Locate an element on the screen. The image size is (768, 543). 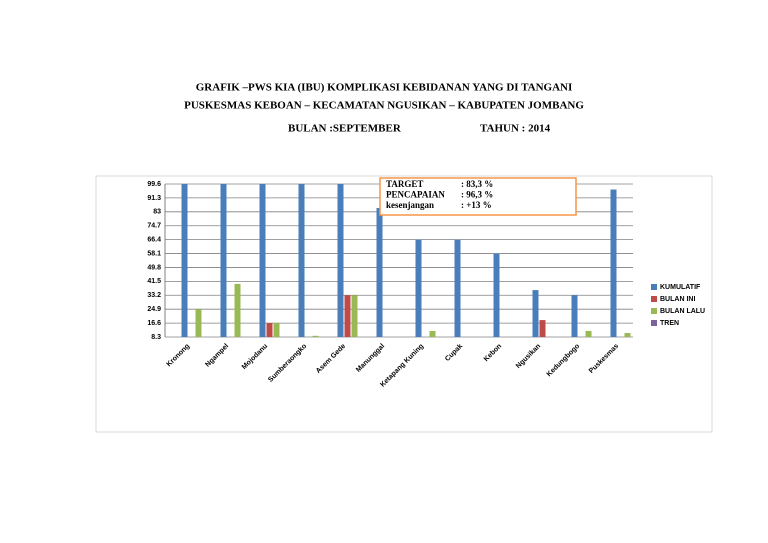
y-tick-label: 33.2 is located at coordinates (154, 295).